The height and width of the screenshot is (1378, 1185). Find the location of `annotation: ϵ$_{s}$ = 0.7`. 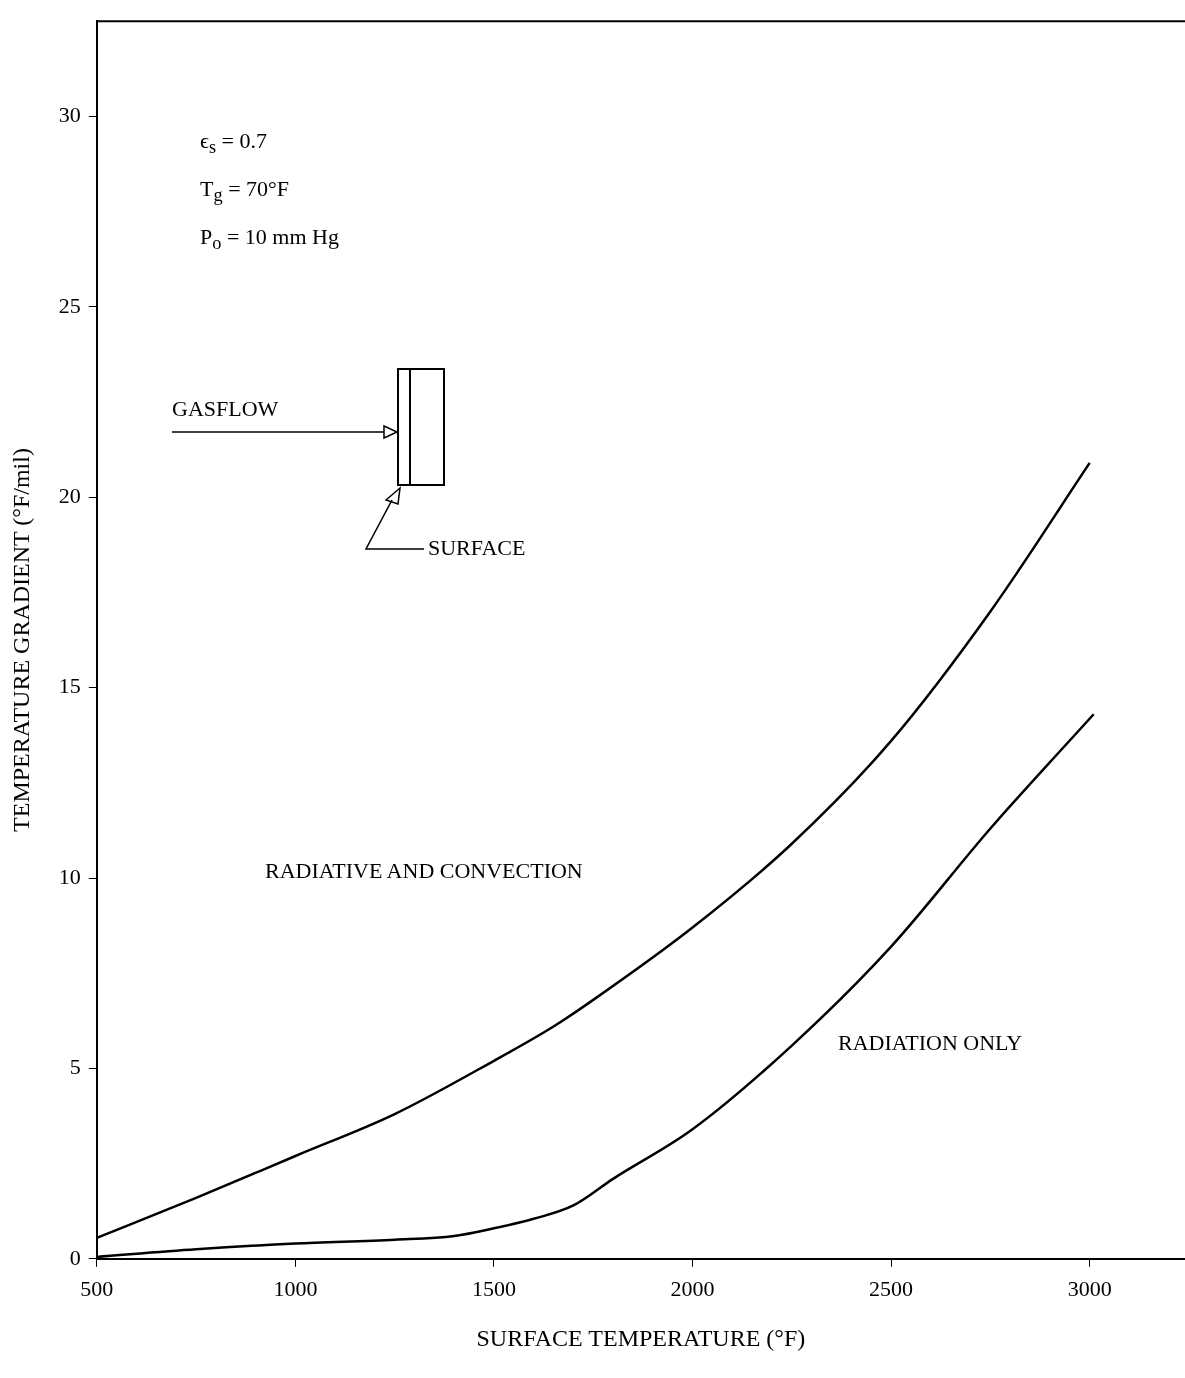

annotation: ϵ$_{s}$ = 0.7 is located at coordinates (233, 143).